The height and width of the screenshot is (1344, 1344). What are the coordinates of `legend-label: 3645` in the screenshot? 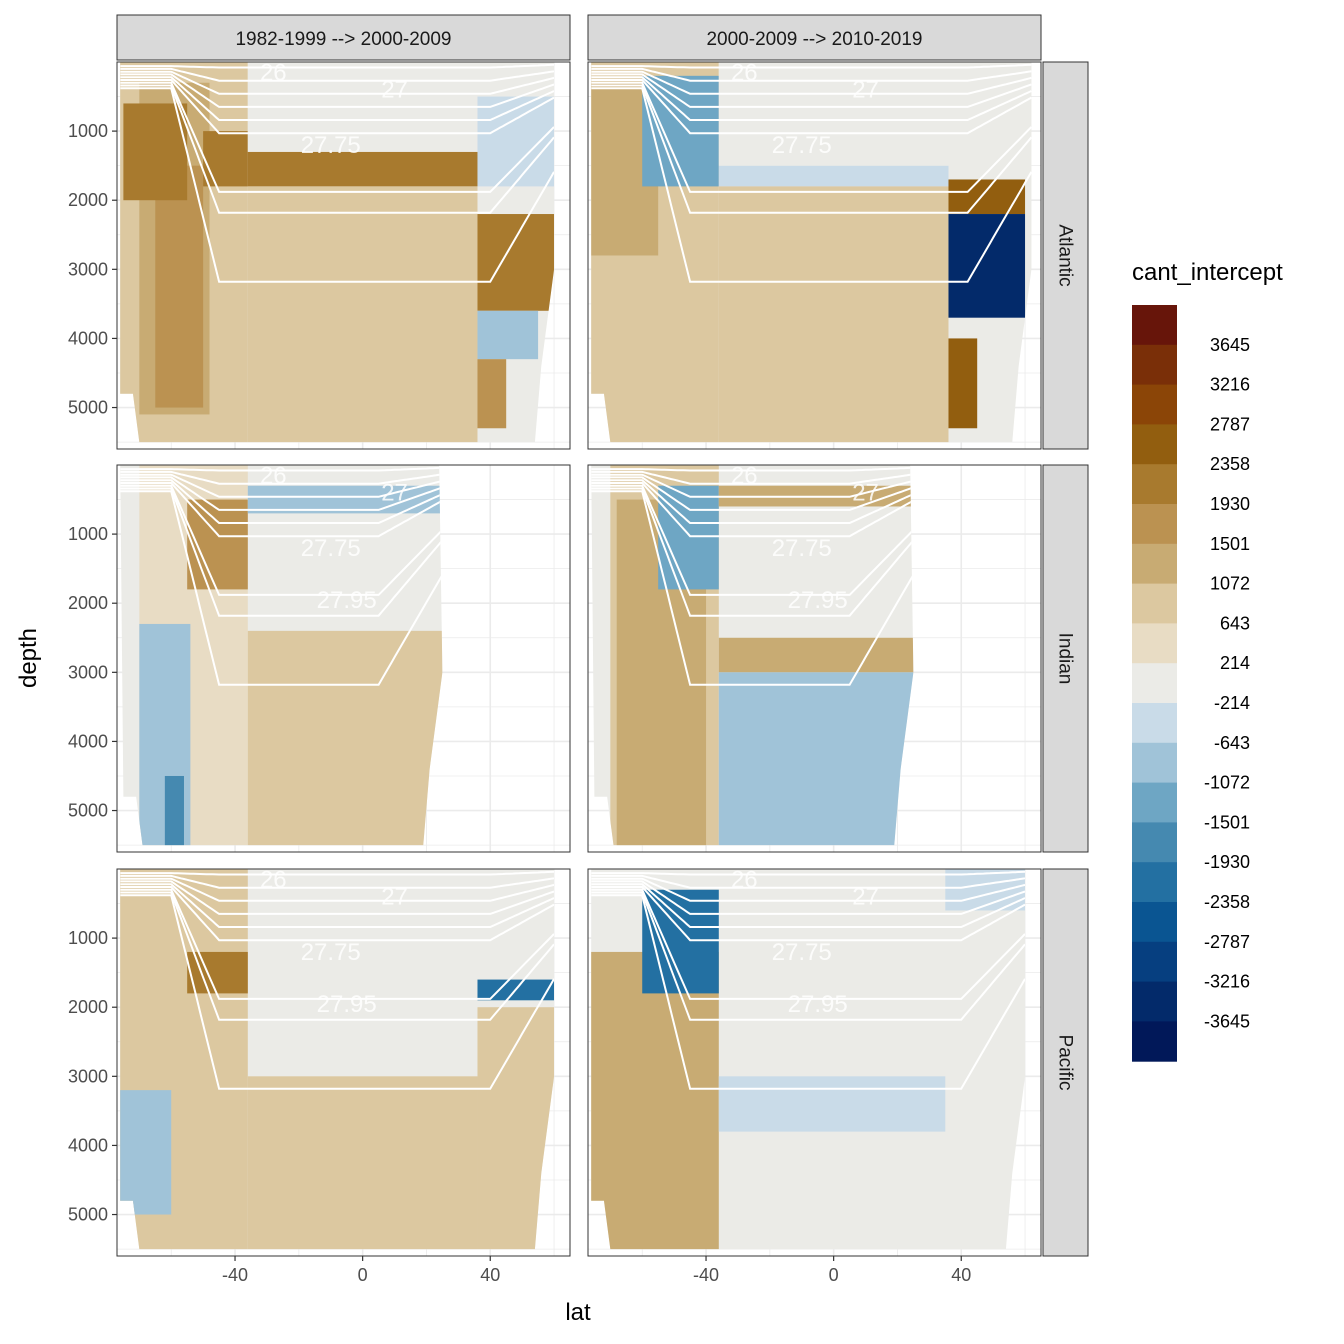 It's located at (1230, 345).